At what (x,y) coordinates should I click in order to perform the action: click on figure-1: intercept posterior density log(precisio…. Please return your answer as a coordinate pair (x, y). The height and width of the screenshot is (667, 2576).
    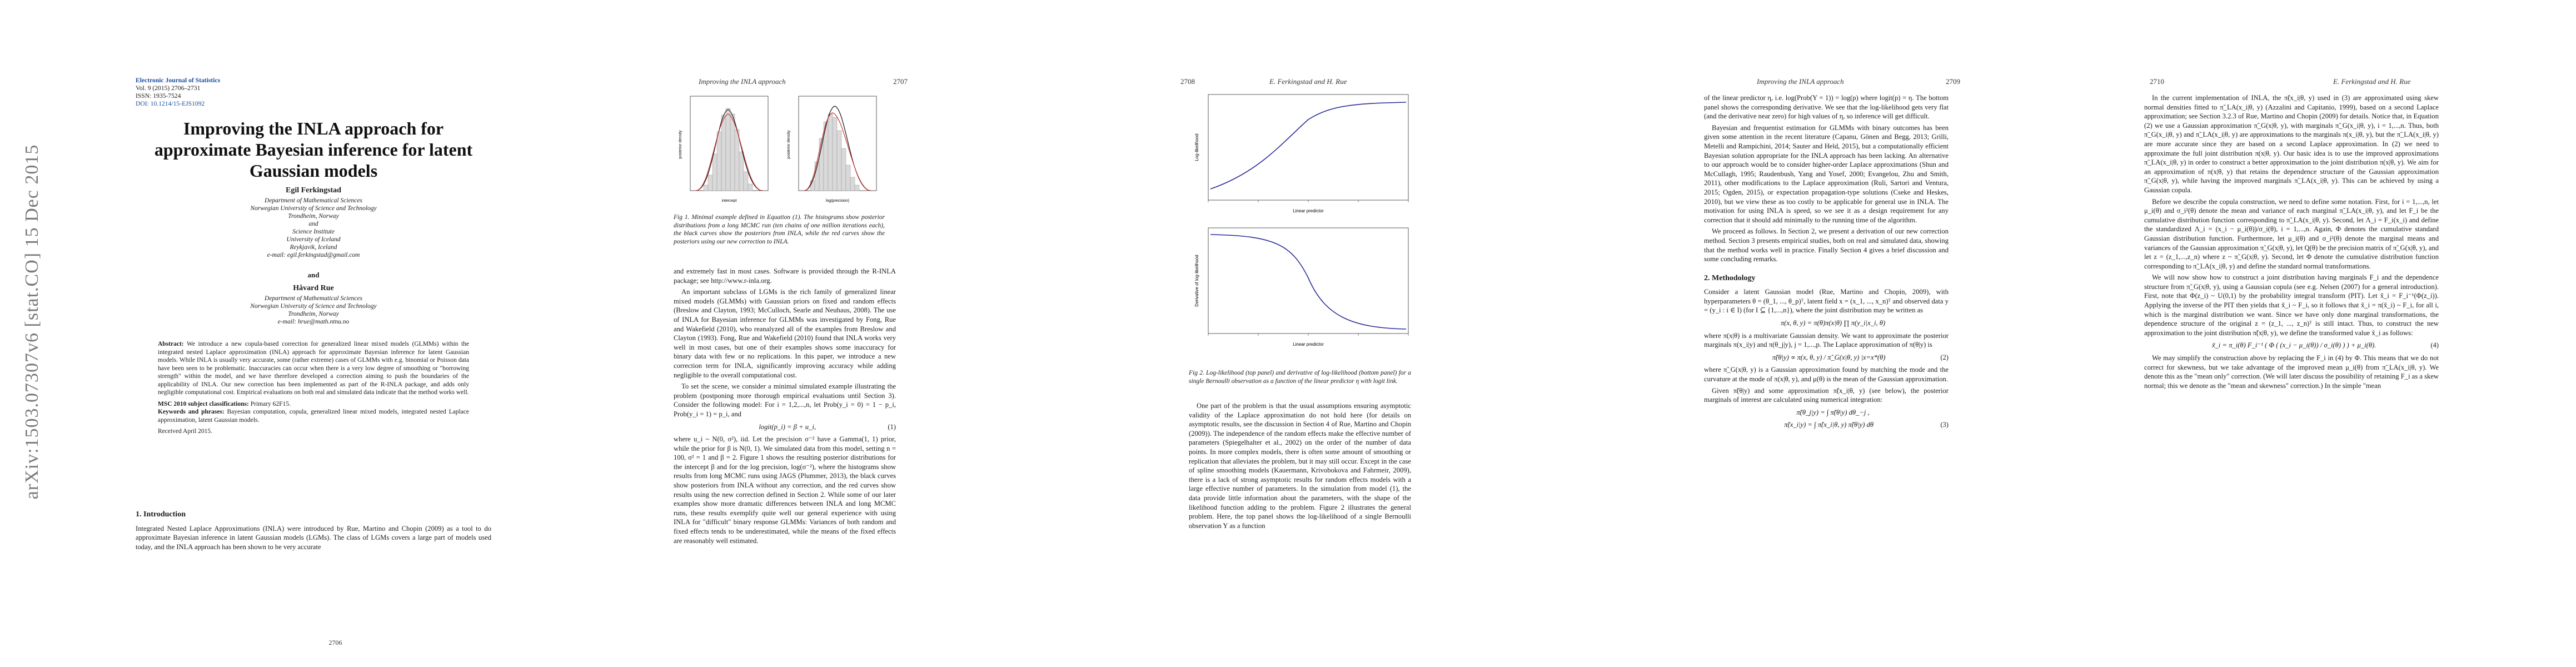
    Looking at the image, I should click on (778, 149).